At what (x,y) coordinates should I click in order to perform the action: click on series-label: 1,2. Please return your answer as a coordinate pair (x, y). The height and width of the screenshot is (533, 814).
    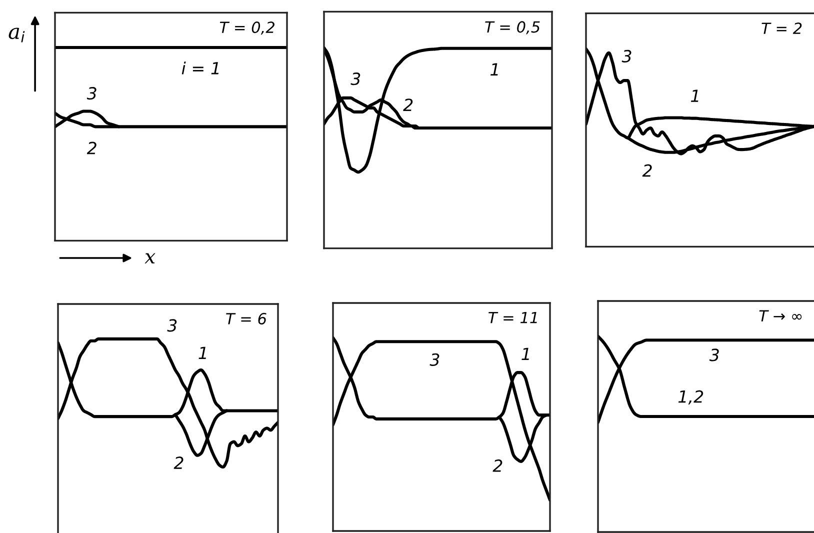
    Looking at the image, I should click on (691, 397).